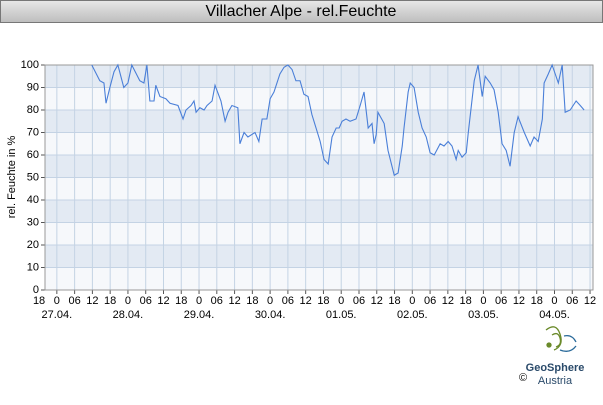 This screenshot has height=405, width=603. Describe the element at coordinates (33, 245) in the screenshot. I see `y-tick-label: 20` at that location.